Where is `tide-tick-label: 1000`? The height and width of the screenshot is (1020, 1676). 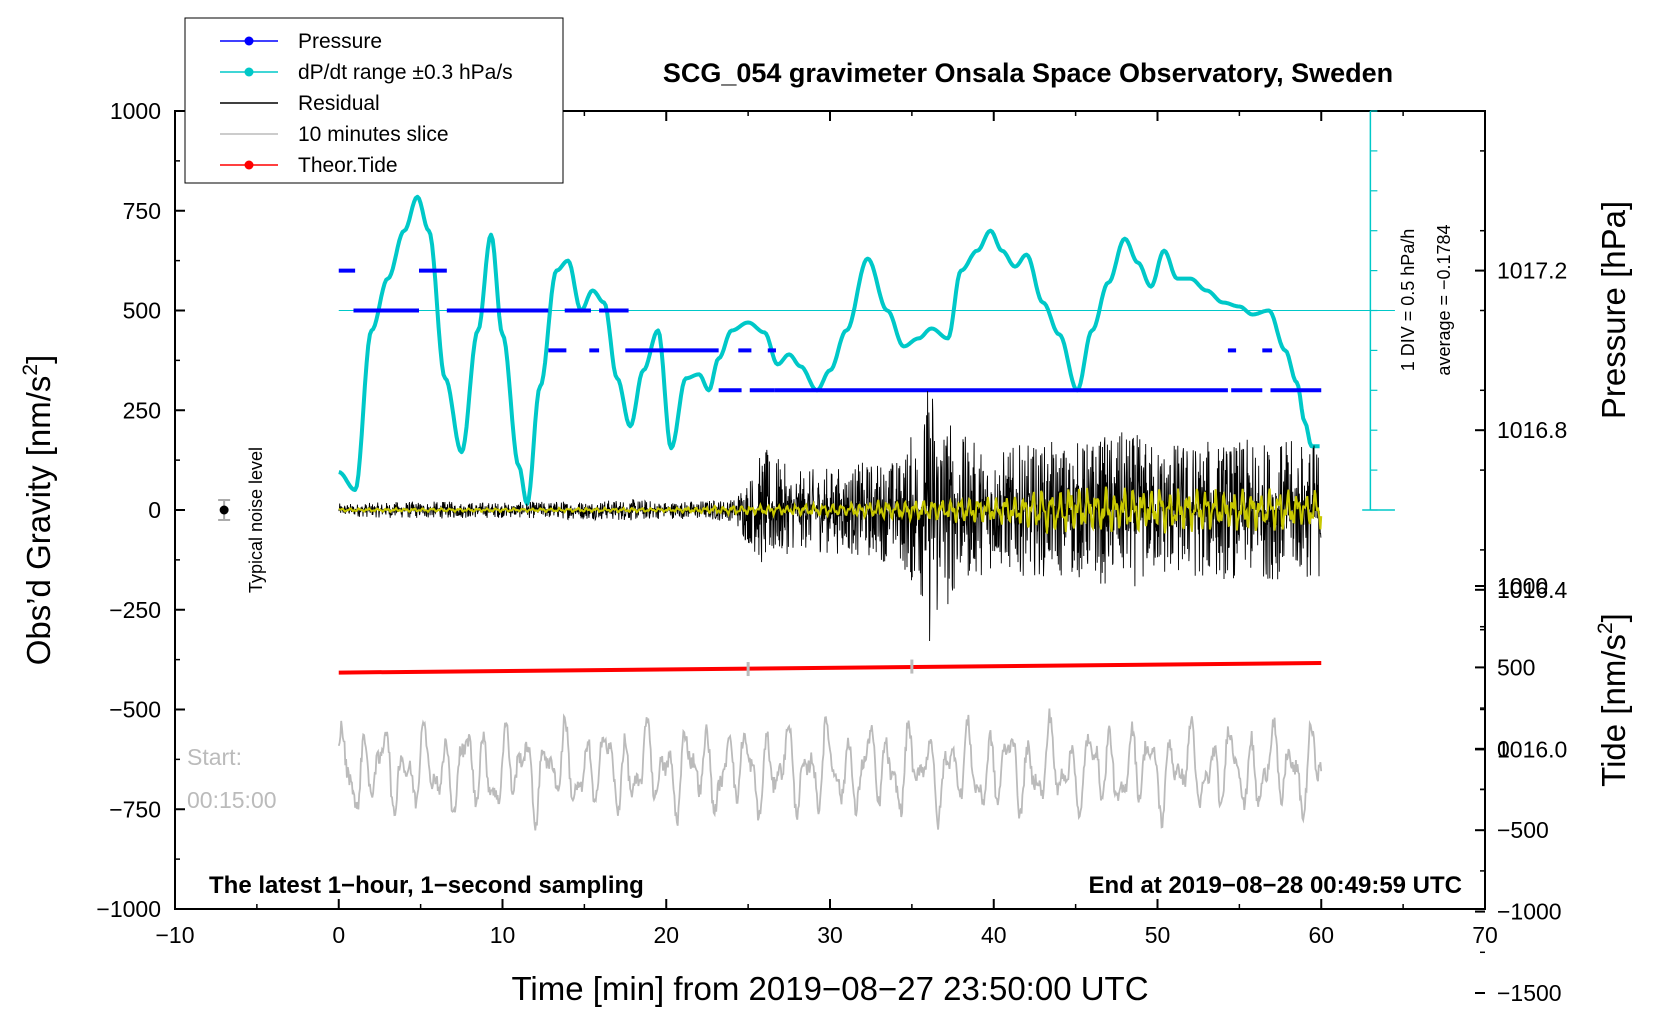
tide-tick-label: 1000 is located at coordinates (1522, 586).